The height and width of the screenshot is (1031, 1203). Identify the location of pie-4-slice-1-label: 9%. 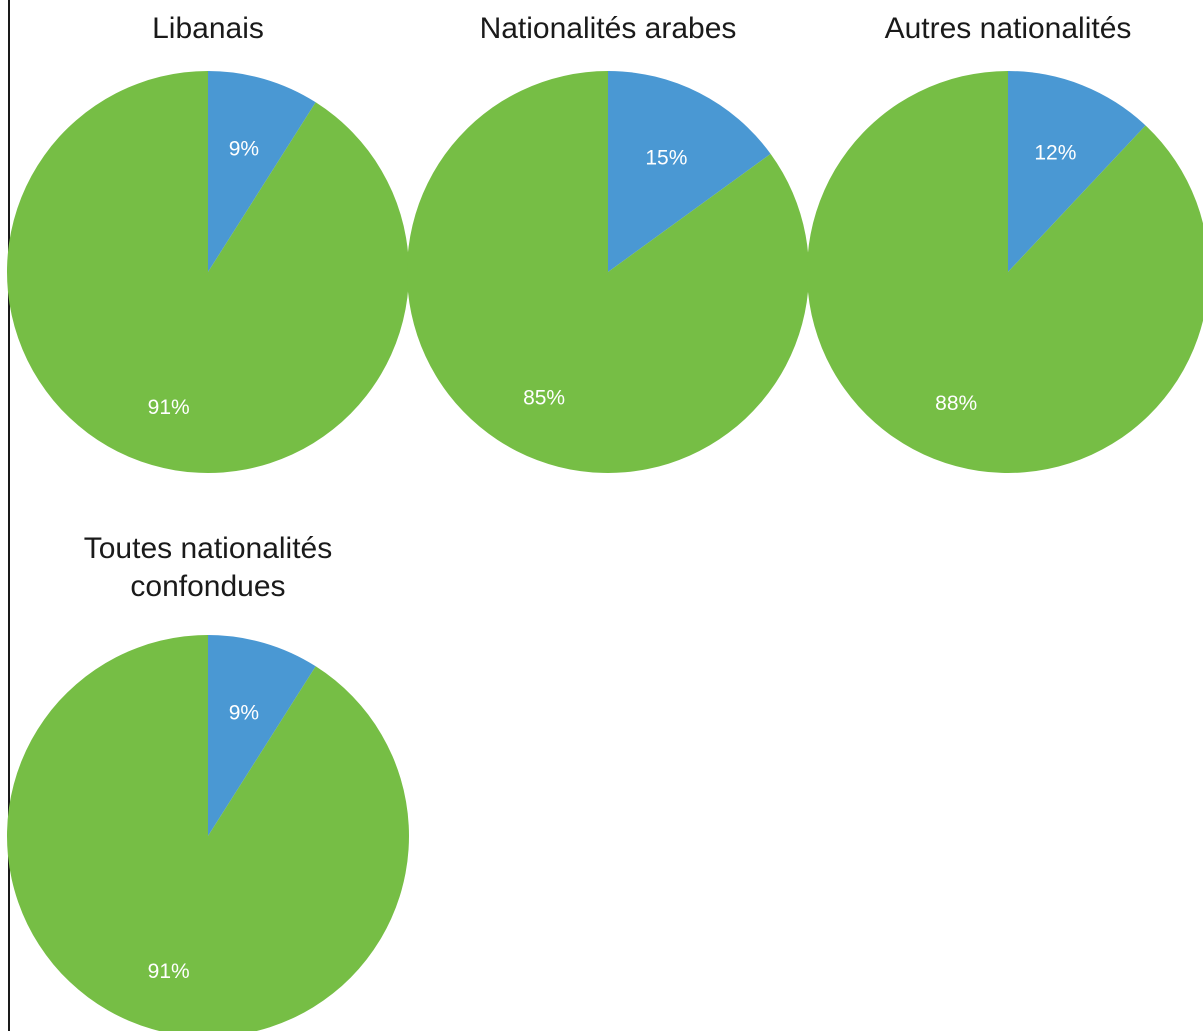
(244, 713).